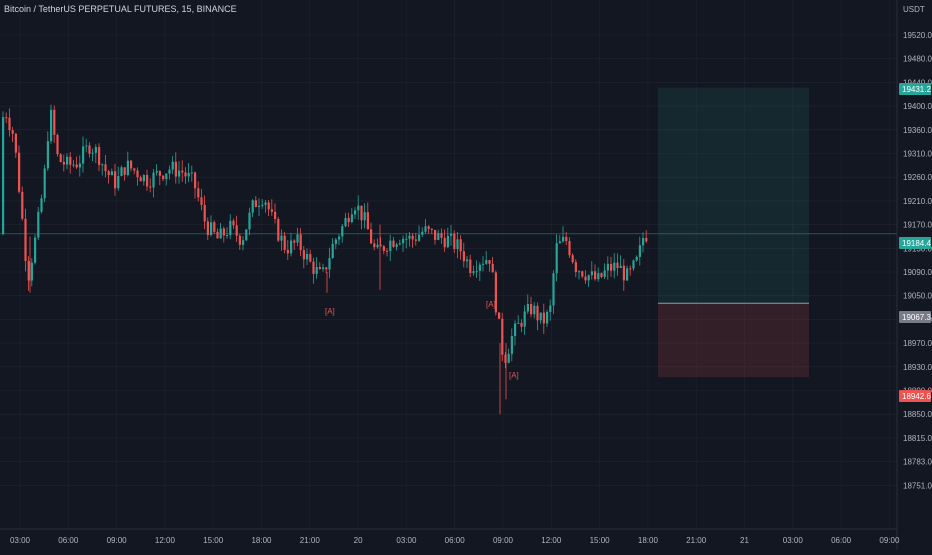 This screenshot has height=555, width=932. I want to click on time-tick: 09:00, so click(117, 540).